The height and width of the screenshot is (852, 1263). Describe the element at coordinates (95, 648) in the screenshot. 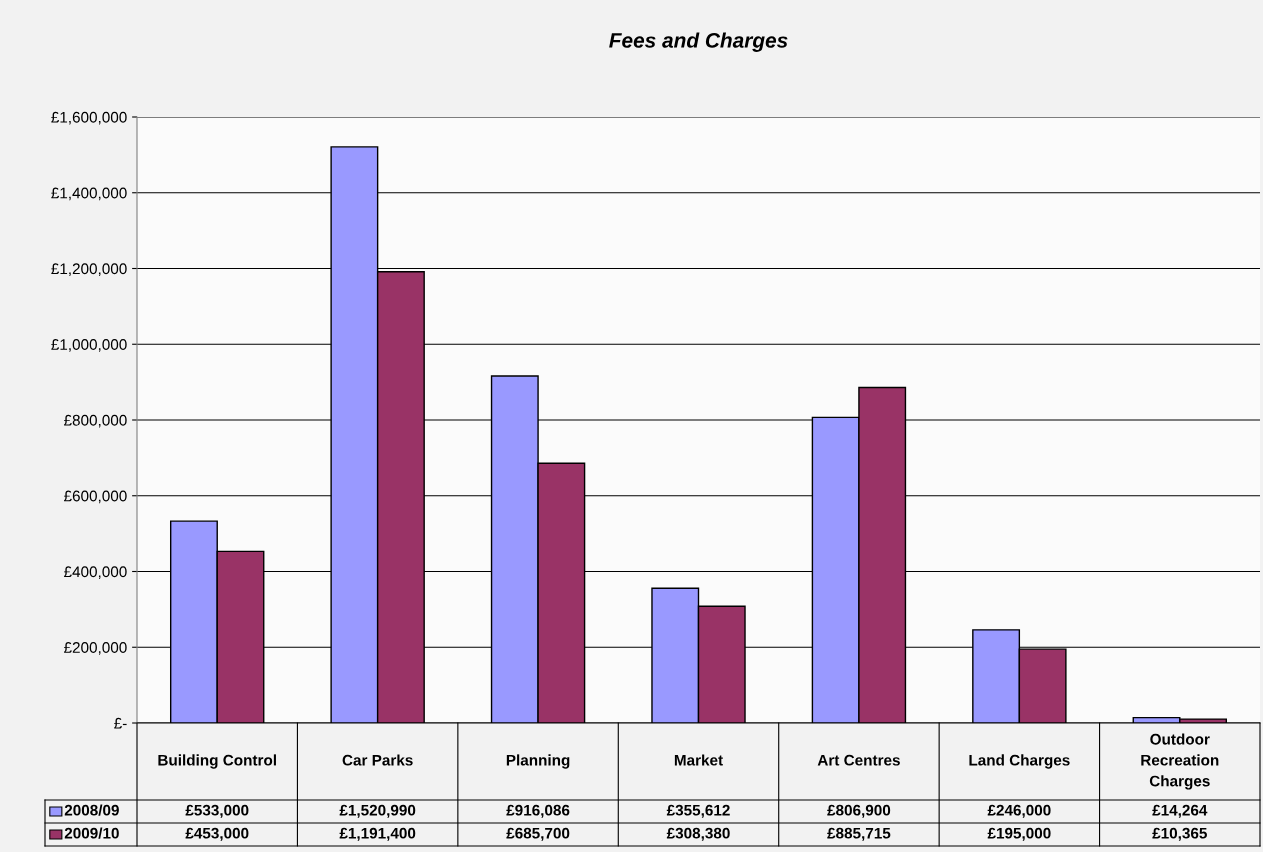

I see `y-tick-label: £200,000` at that location.